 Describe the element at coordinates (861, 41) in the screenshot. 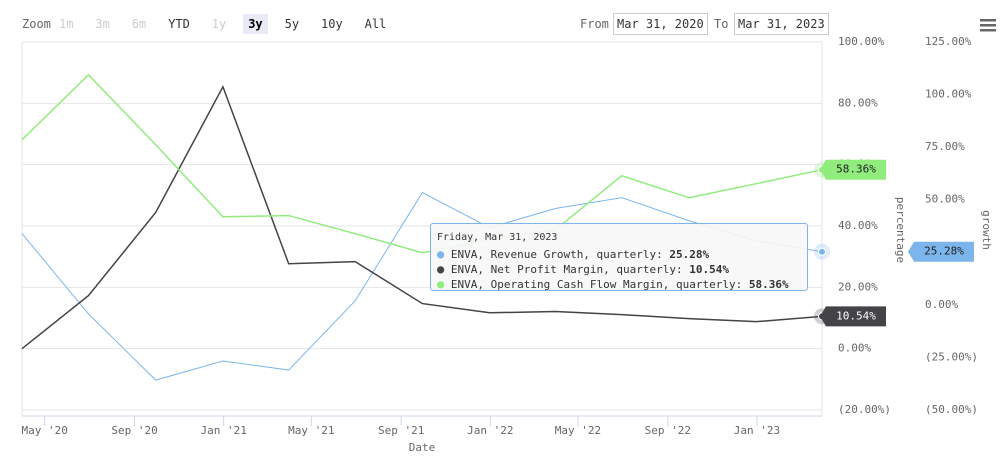

I see `y-tick-label: 100.00%` at that location.